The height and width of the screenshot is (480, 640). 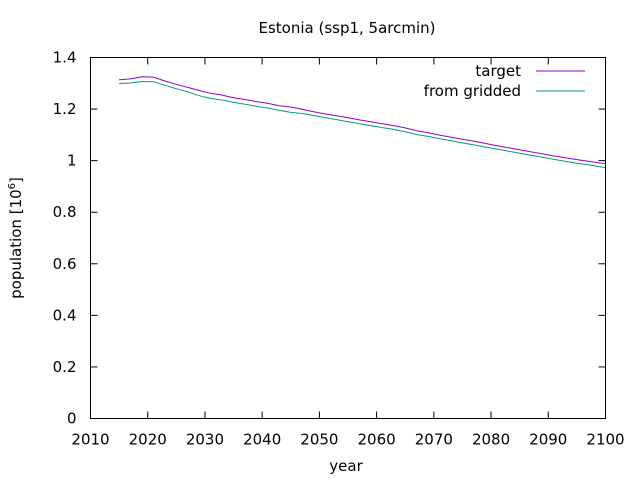 What do you see at coordinates (504, 81) in the screenshot?
I see `legend: target from gridded` at bounding box center [504, 81].